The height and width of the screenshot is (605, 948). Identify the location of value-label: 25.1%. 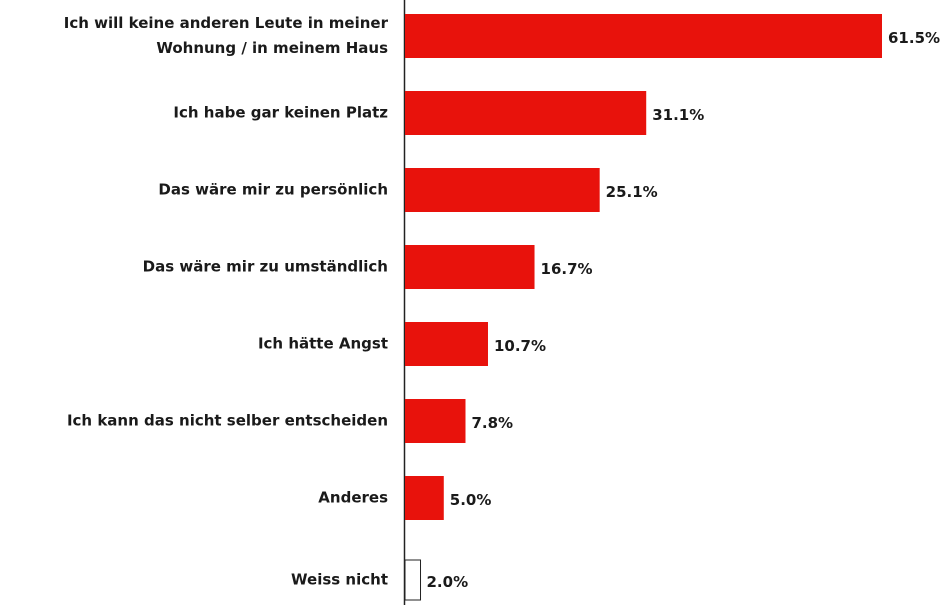
(631, 192).